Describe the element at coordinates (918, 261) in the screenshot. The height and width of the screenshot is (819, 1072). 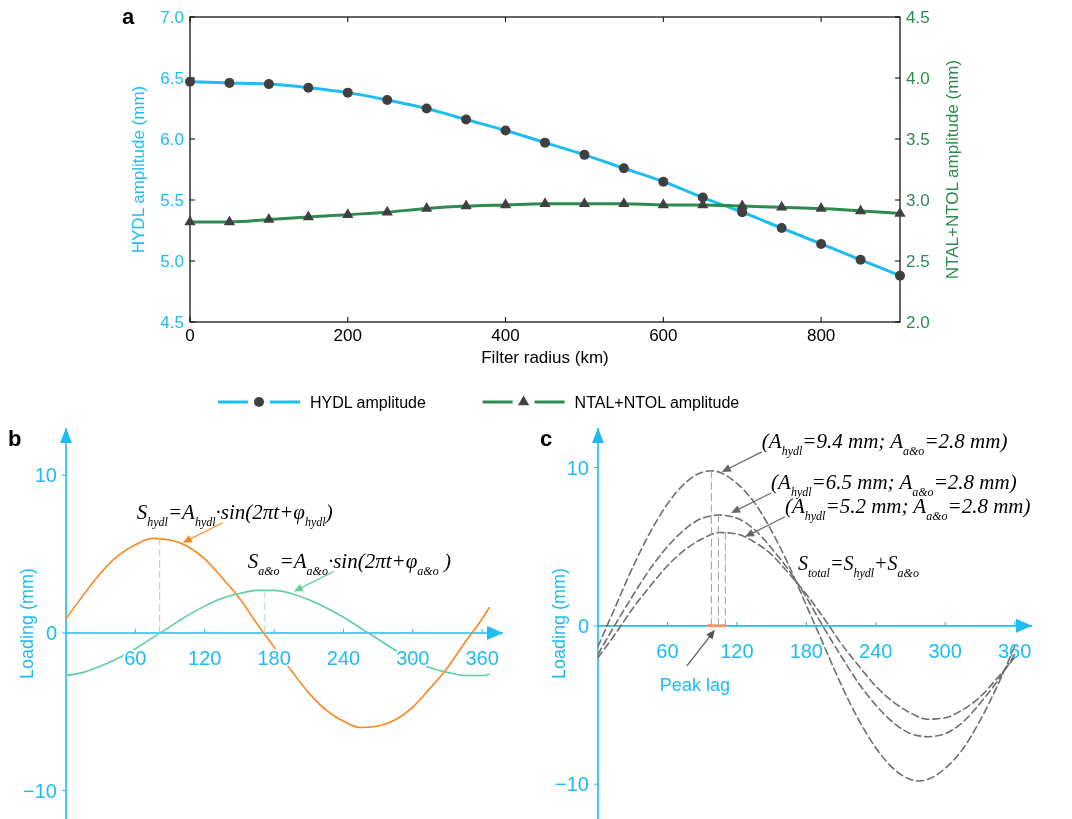
I see `y2-tick-label: 2.5` at that location.